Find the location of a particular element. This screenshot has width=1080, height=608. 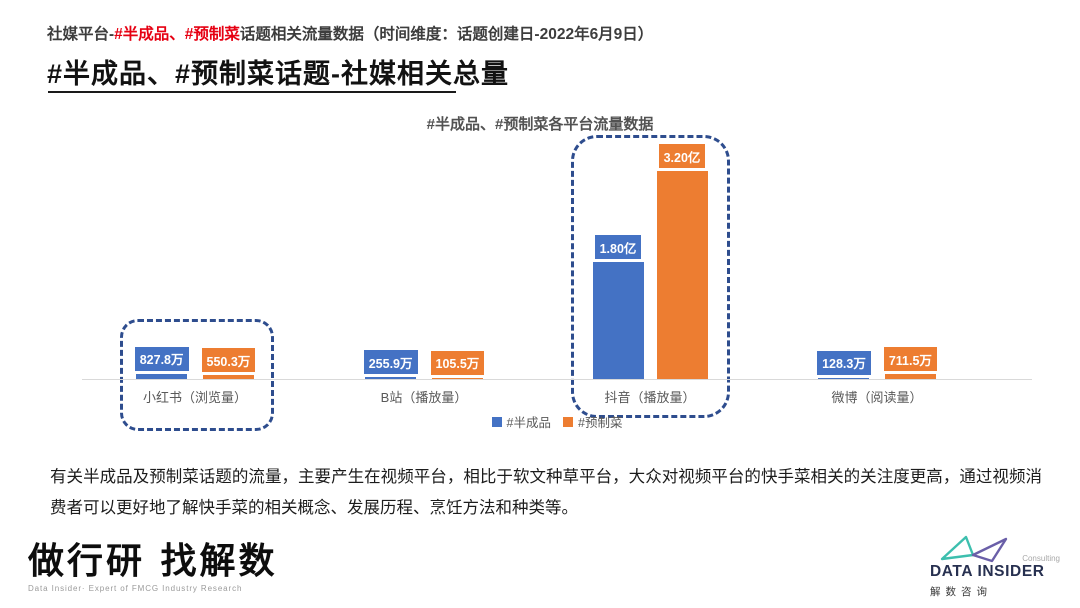

value-label: 3.20亿 is located at coordinates (682, 156).